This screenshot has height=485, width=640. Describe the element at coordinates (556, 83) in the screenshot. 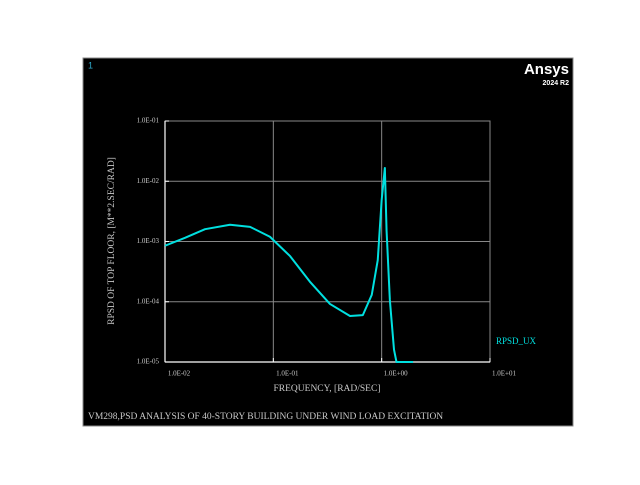

I see `version: 2024 R2` at that location.